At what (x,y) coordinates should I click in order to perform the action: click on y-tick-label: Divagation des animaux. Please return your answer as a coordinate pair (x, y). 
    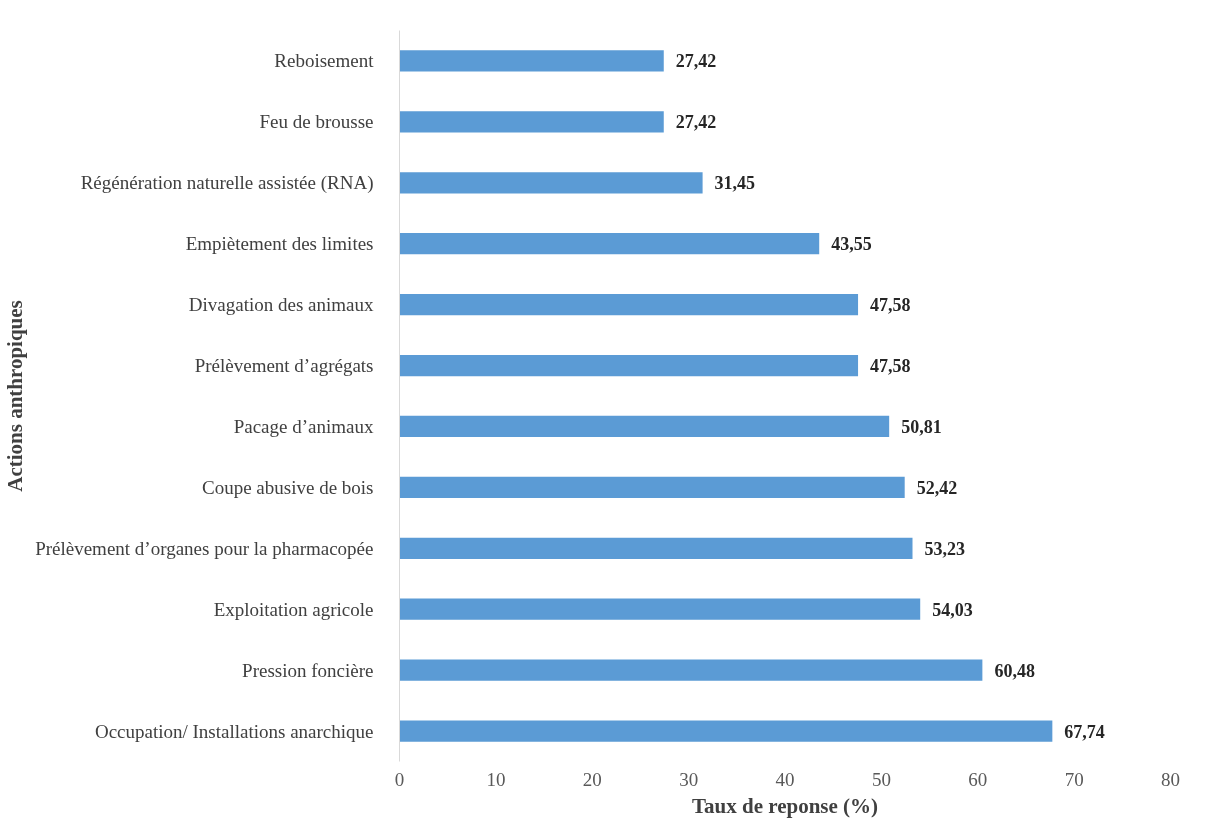
    Looking at the image, I should click on (281, 305).